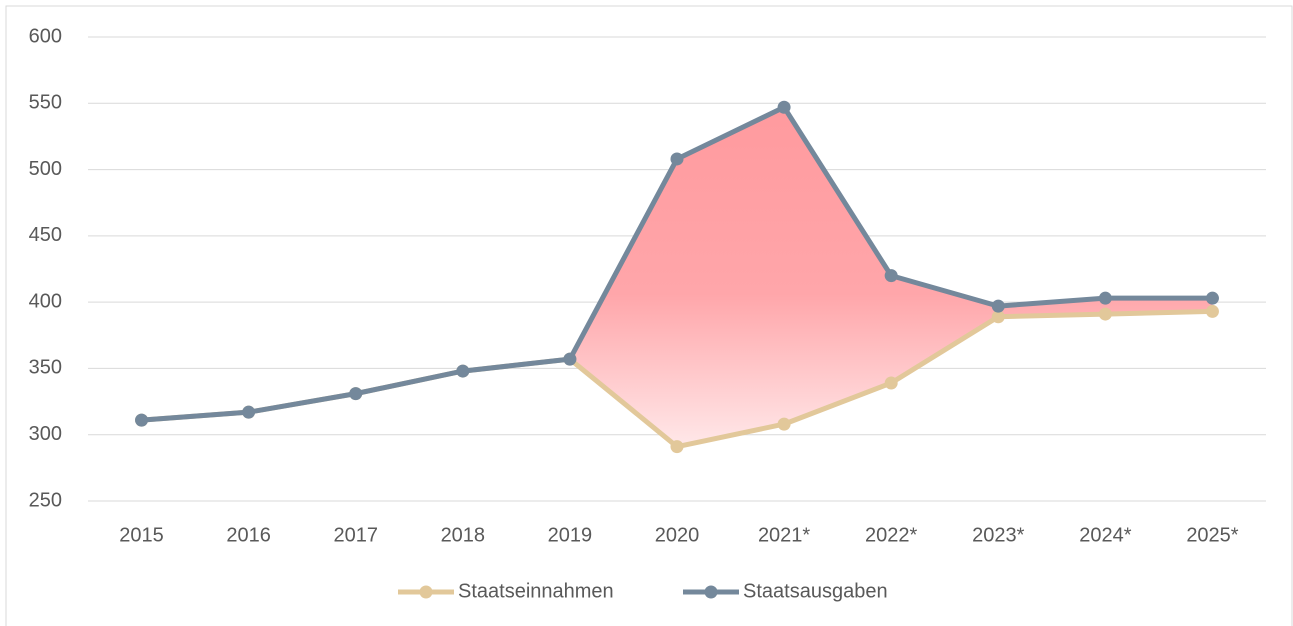 The height and width of the screenshot is (626, 1293). What do you see at coordinates (1212, 535) in the screenshot?
I see `x-tick-label: 2025*` at bounding box center [1212, 535].